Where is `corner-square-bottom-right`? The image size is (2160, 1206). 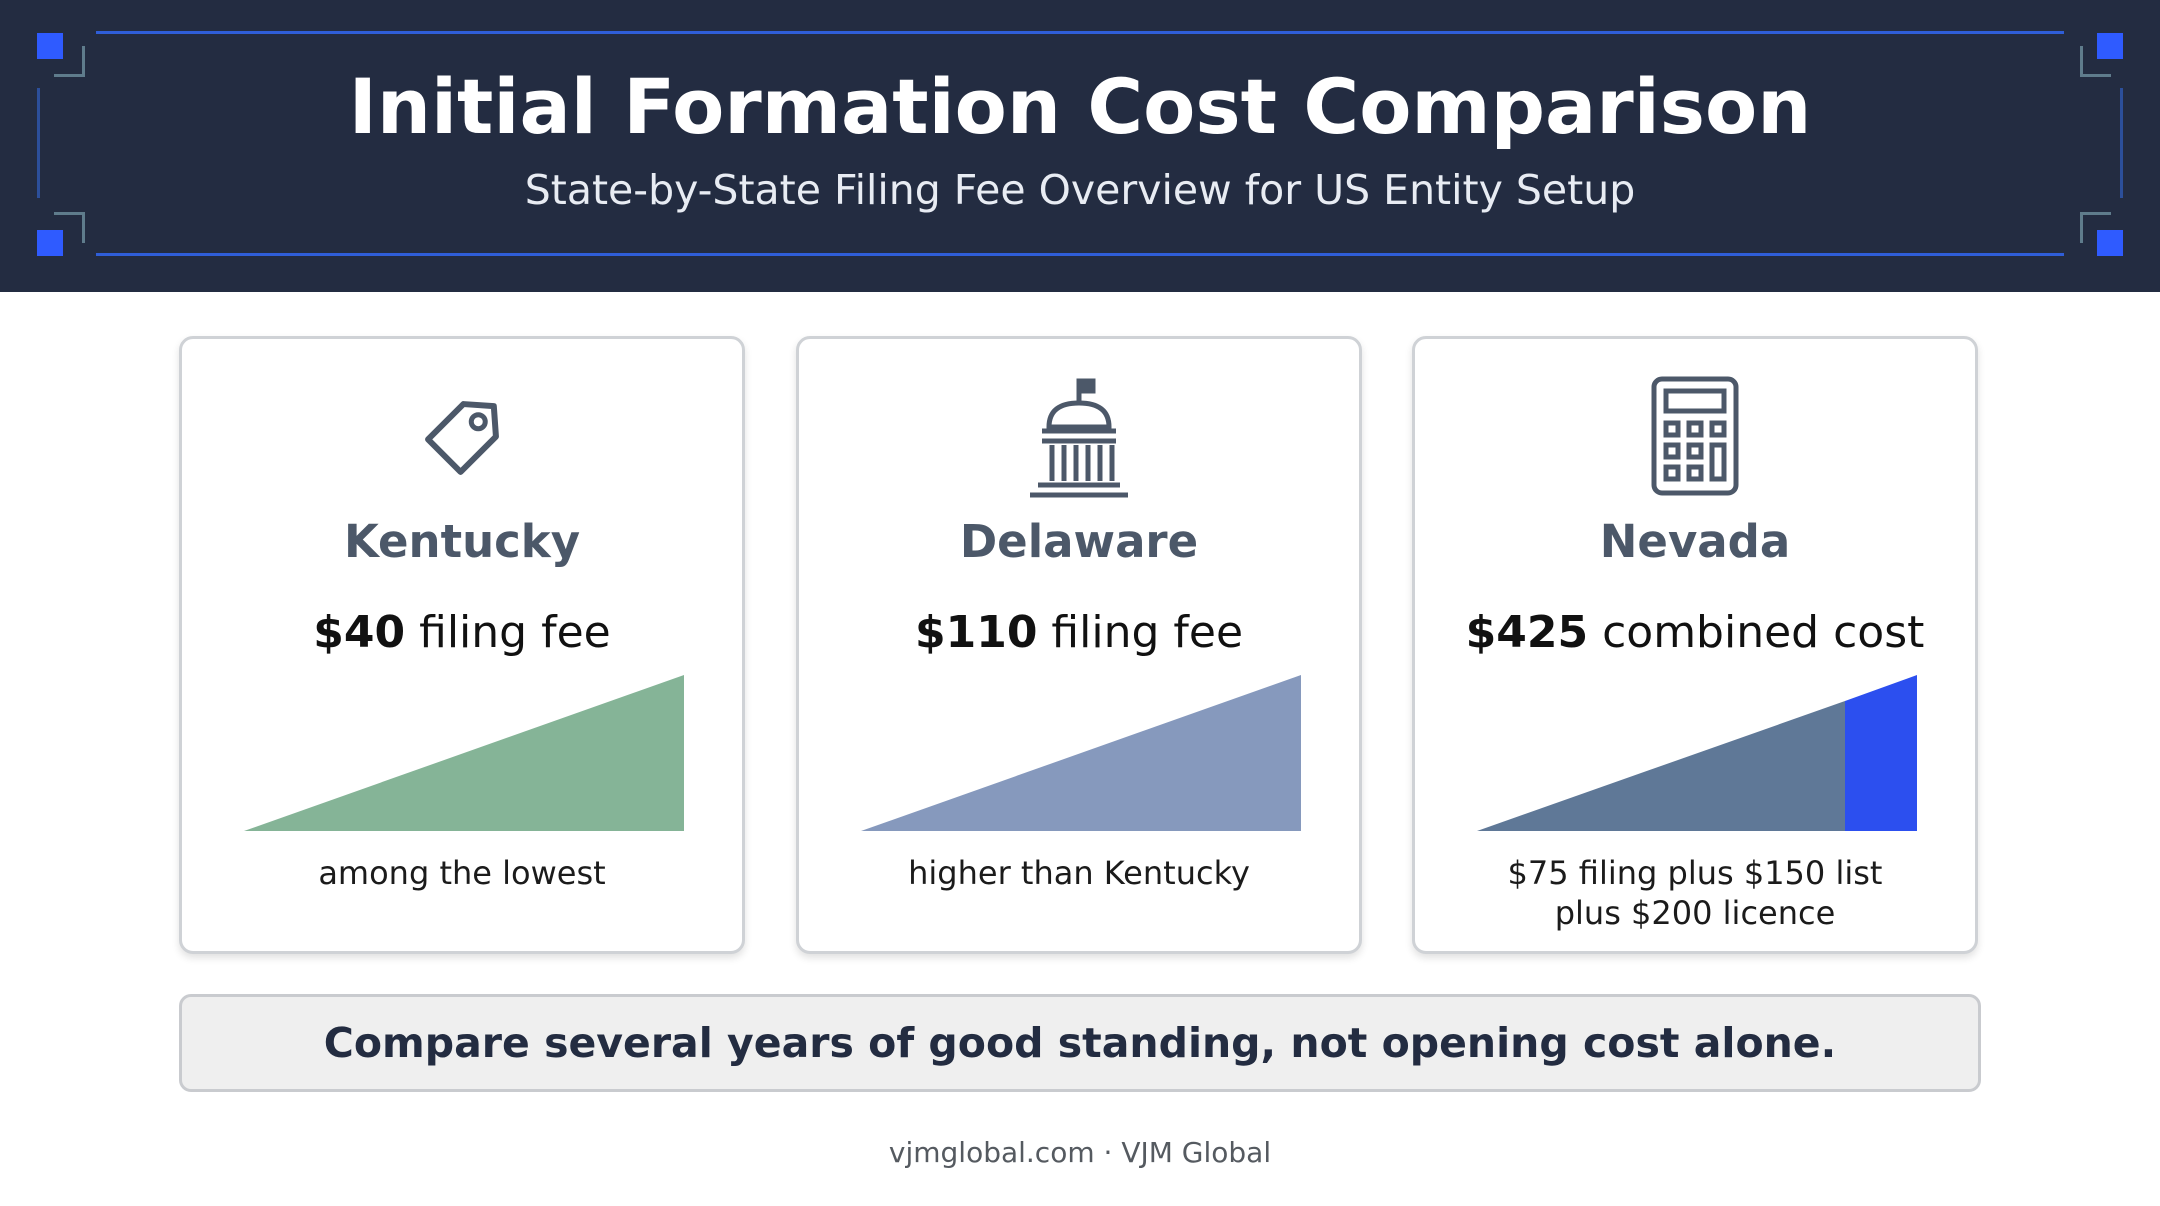
corner-square-bottom-right is located at coordinates (2110, 243).